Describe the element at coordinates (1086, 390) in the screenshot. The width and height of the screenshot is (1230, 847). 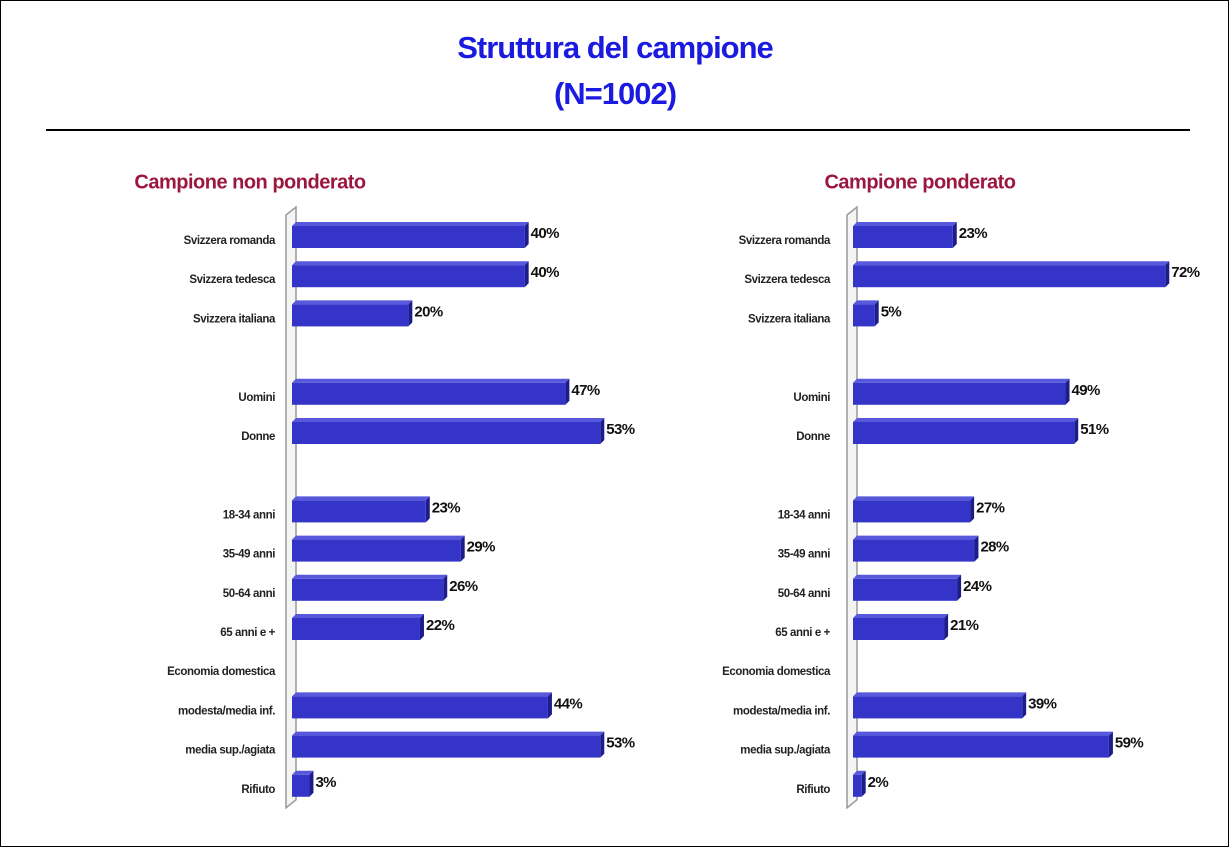
I see `value-label: 49%` at that location.